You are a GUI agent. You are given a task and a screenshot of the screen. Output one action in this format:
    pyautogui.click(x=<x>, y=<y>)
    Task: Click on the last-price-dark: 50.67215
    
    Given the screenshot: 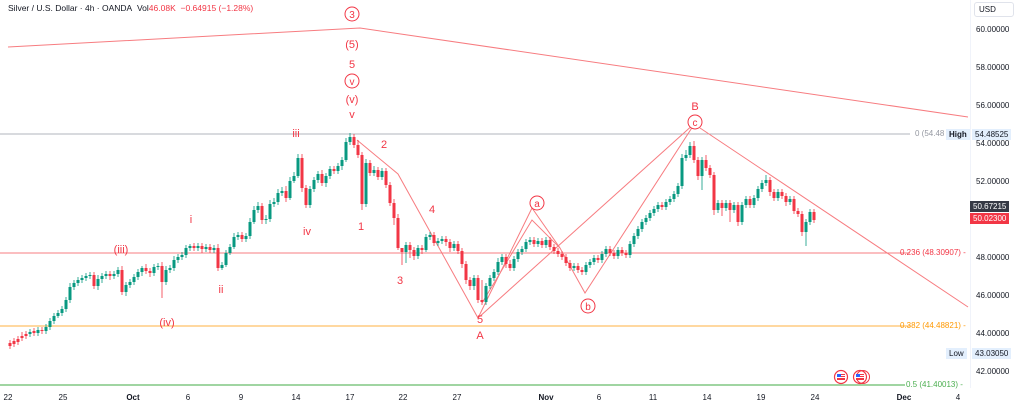 What is the action you would take?
    pyautogui.click(x=990, y=206)
    